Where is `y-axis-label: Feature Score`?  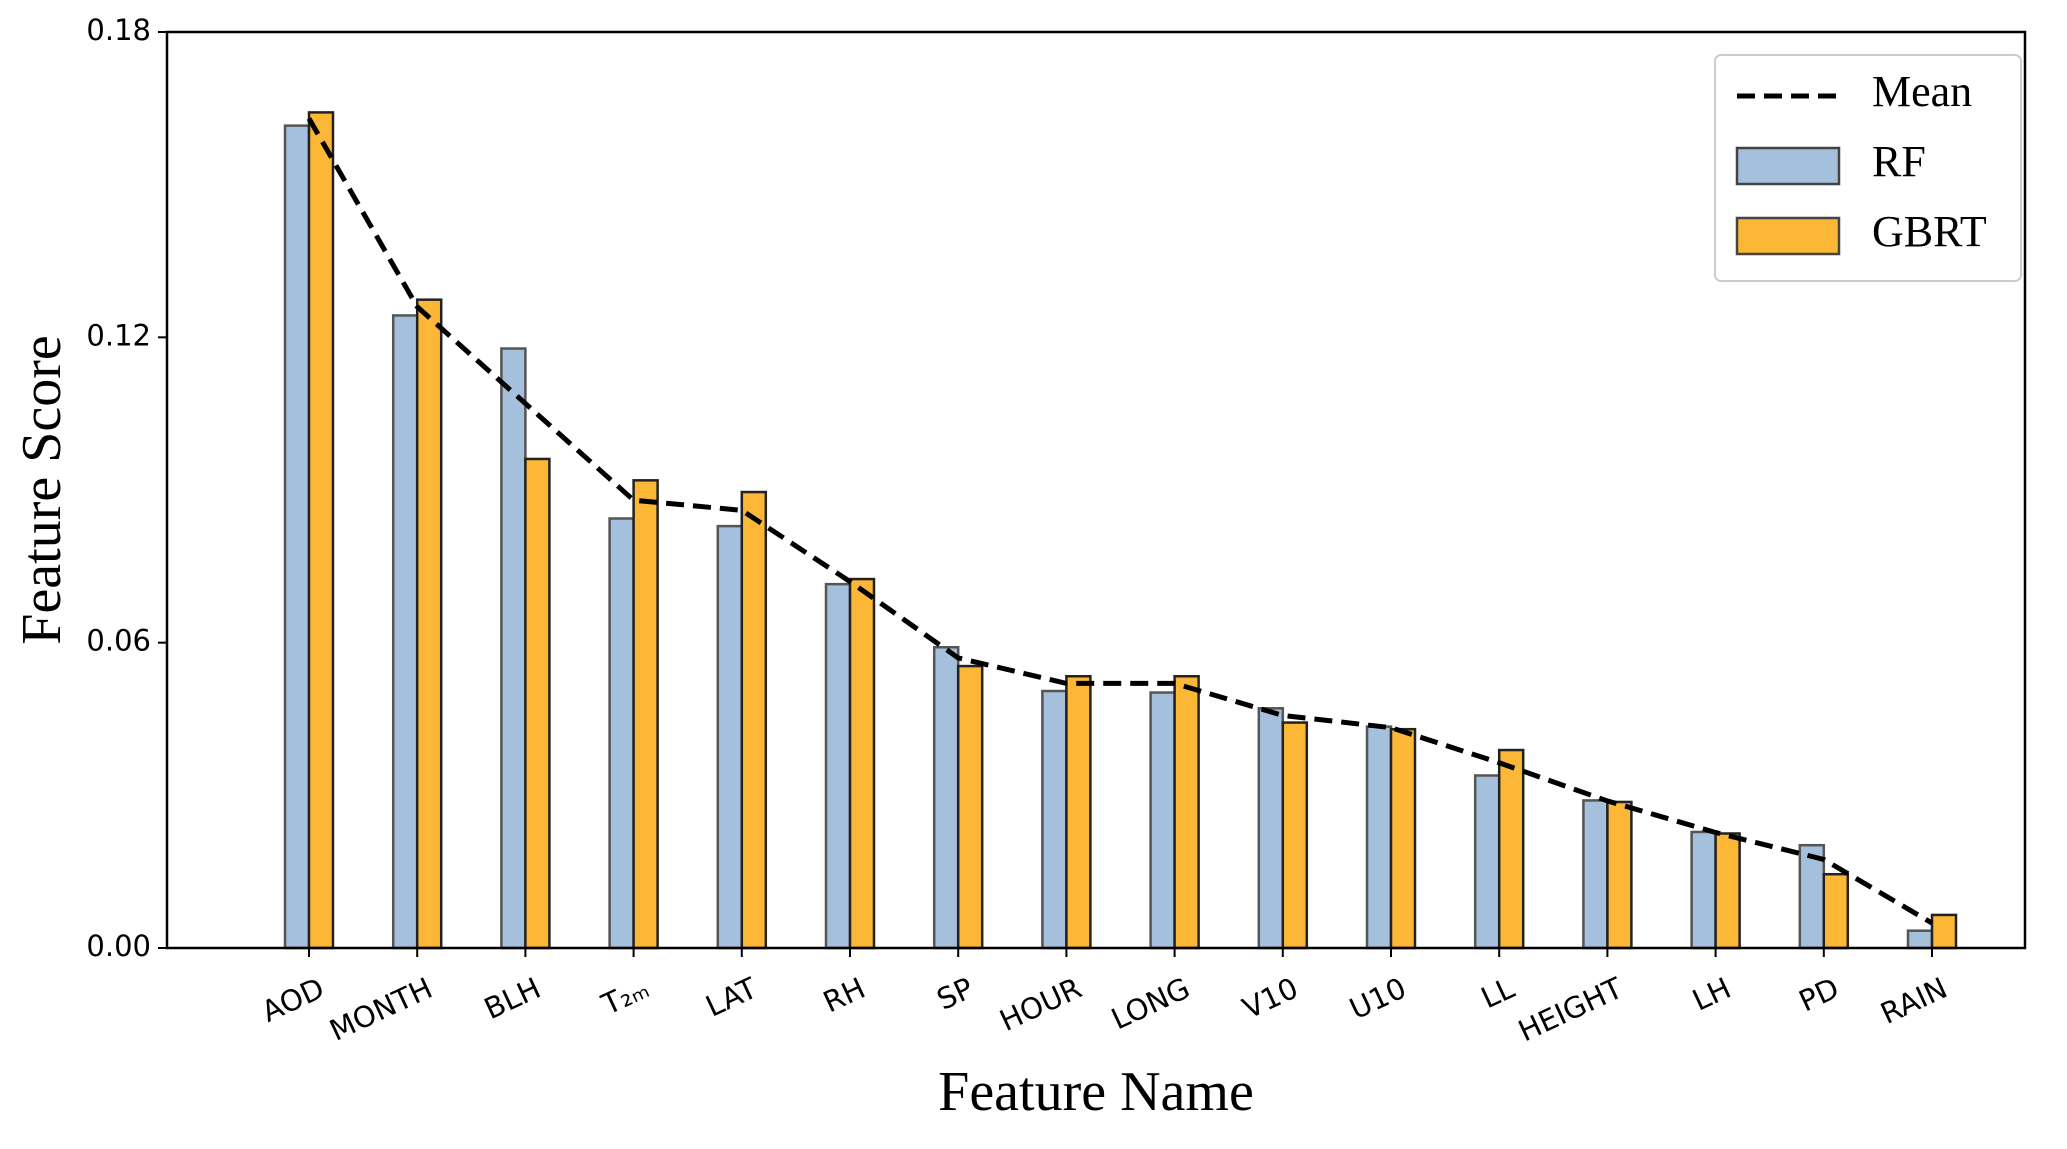
y-axis-label: Feature Score is located at coordinates (42, 489).